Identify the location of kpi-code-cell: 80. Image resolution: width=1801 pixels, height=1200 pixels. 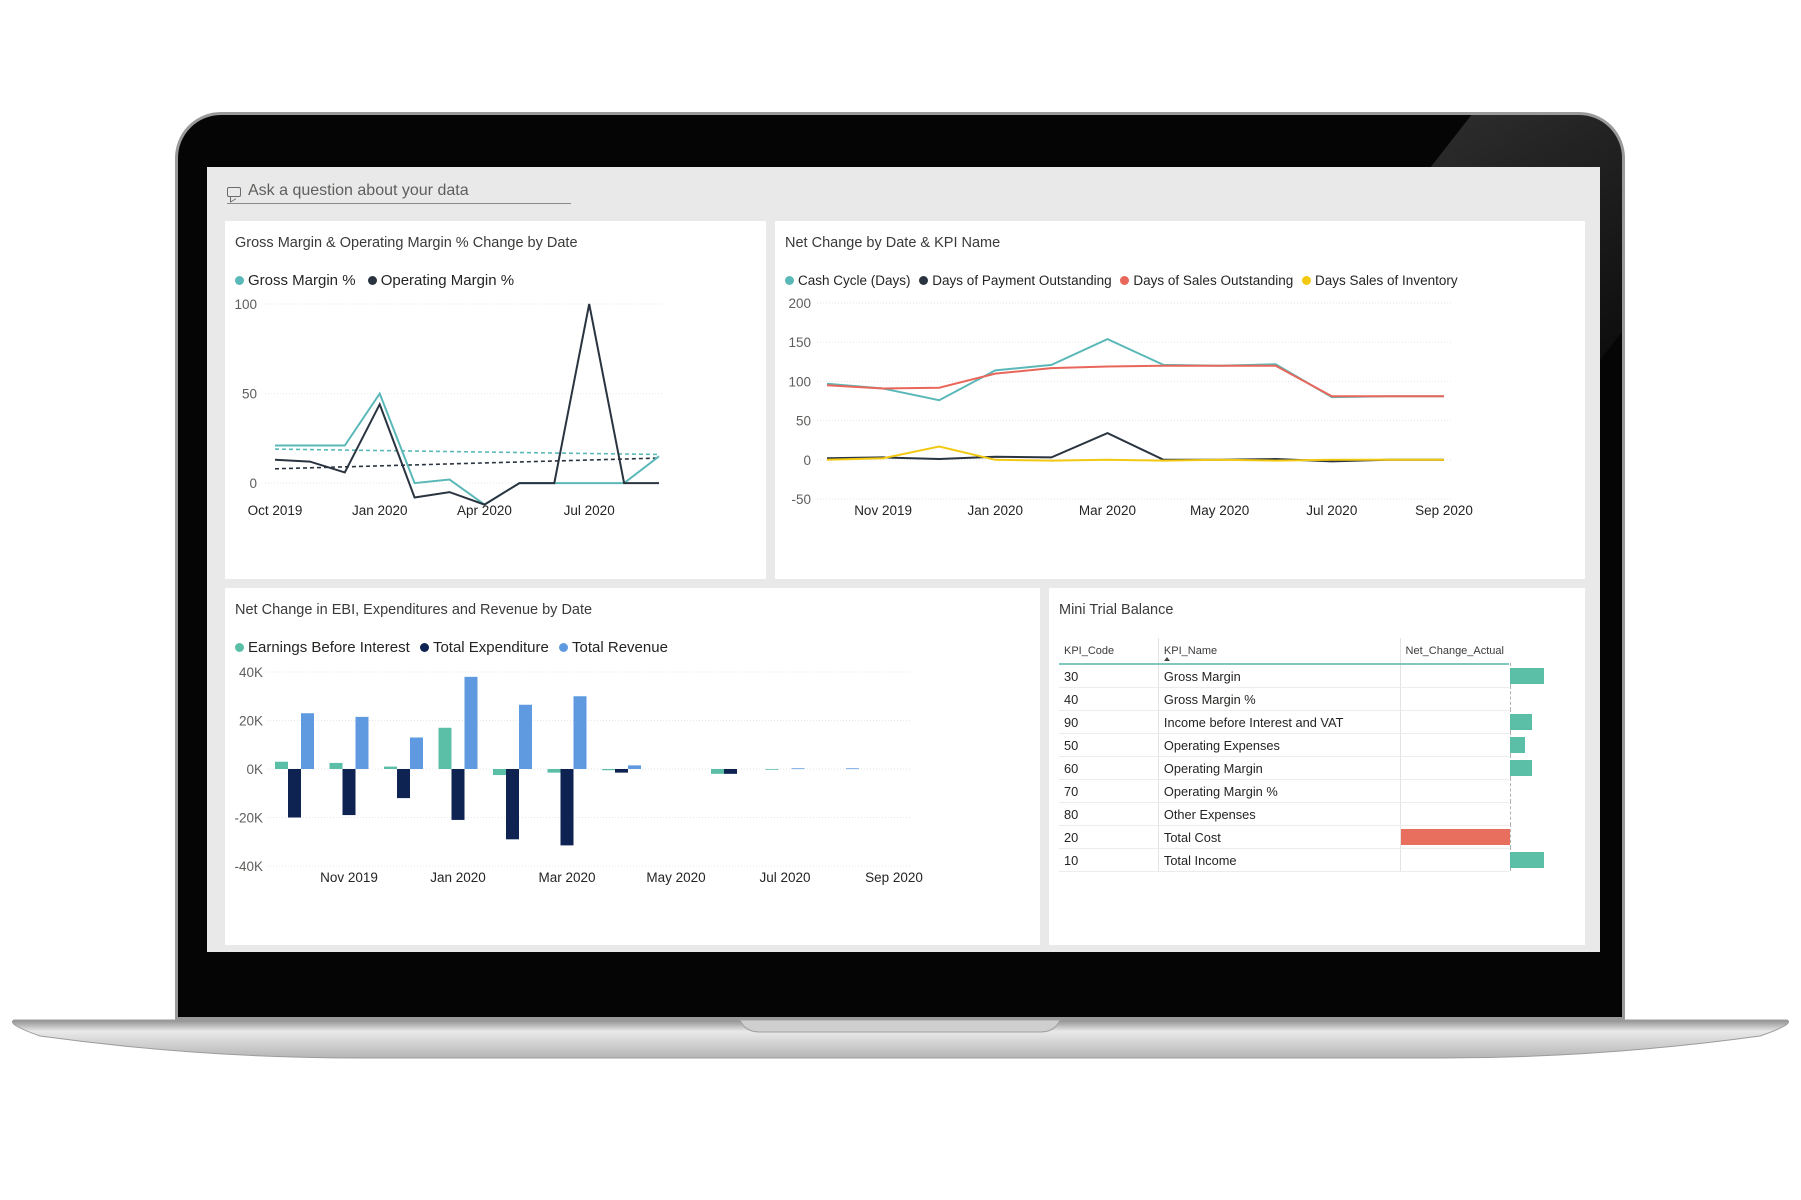
(1109, 814).